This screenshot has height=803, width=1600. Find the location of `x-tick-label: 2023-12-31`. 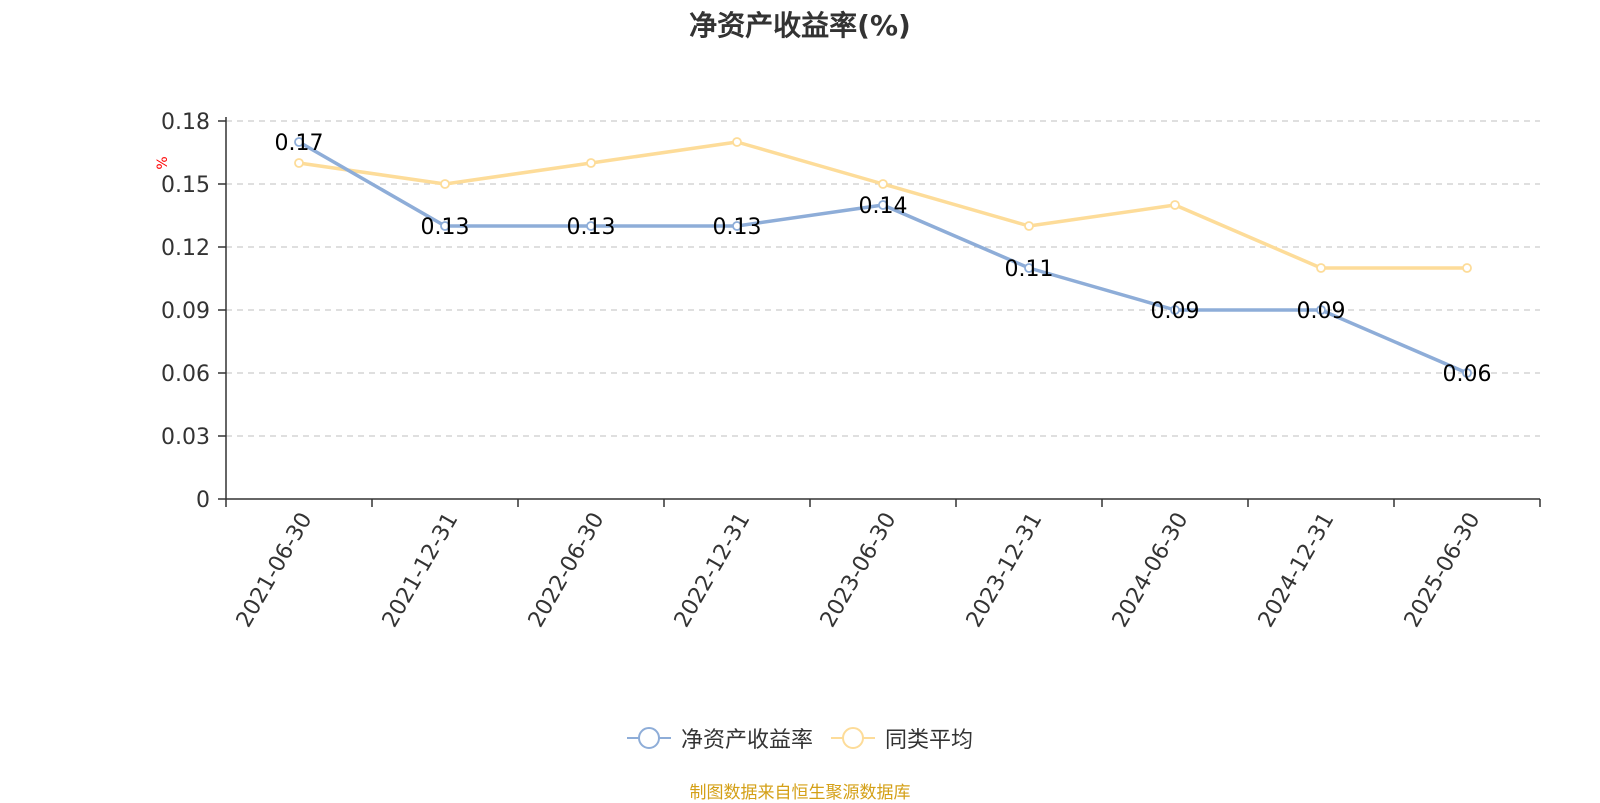

x-tick-label: 2023-12-31 is located at coordinates (1005, 570).